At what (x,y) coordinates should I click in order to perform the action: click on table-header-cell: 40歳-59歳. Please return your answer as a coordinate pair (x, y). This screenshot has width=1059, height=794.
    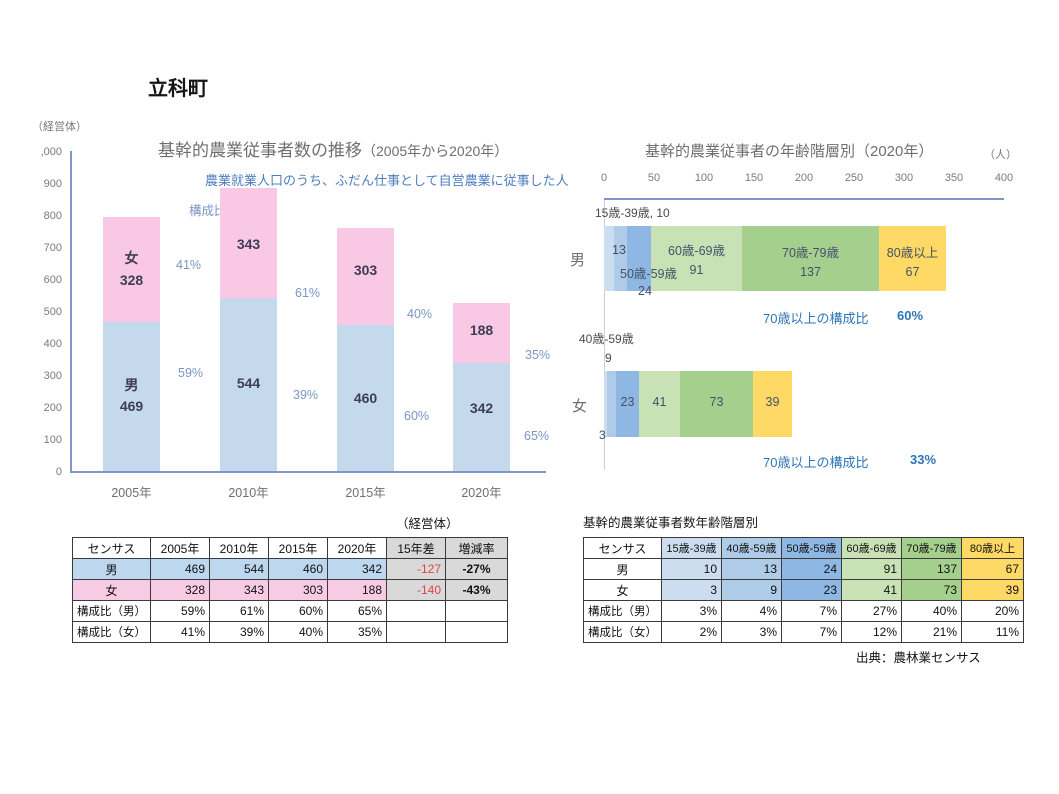
    Looking at the image, I should click on (751, 548).